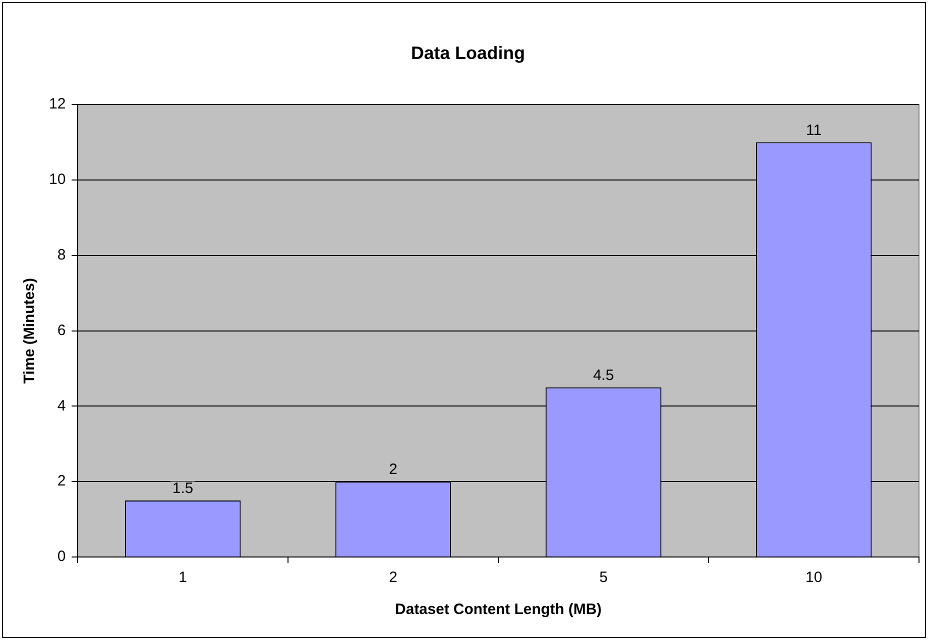  Describe the element at coordinates (393, 577) in the screenshot. I see `x-tick-label: 2` at that location.